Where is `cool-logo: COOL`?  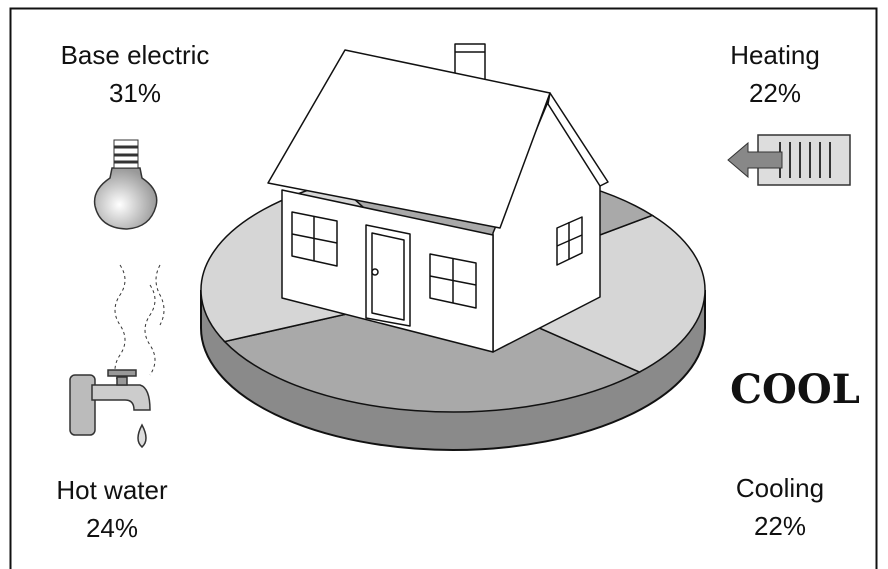
cool-logo: COOL is located at coordinates (795, 389).